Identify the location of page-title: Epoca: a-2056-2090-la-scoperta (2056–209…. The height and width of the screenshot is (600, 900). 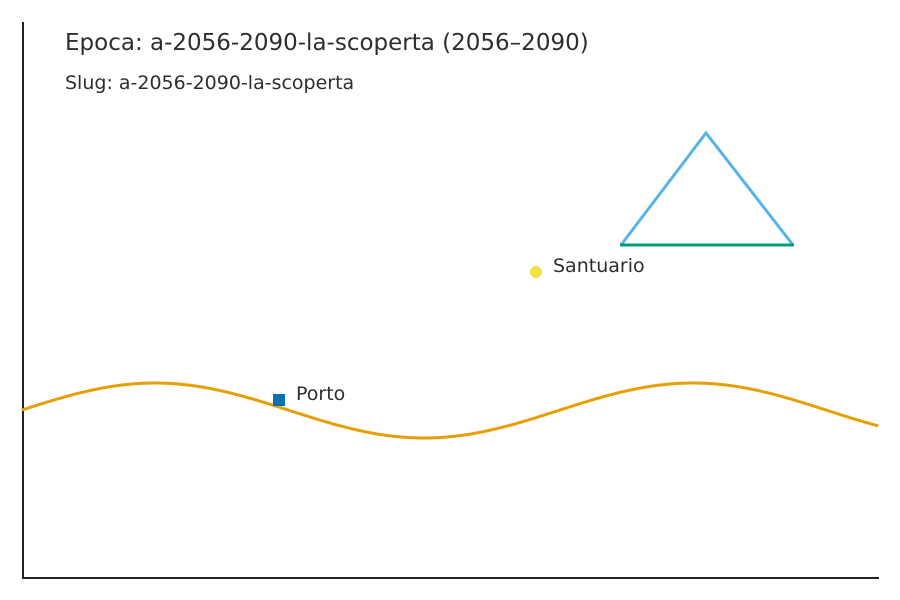
(327, 43).